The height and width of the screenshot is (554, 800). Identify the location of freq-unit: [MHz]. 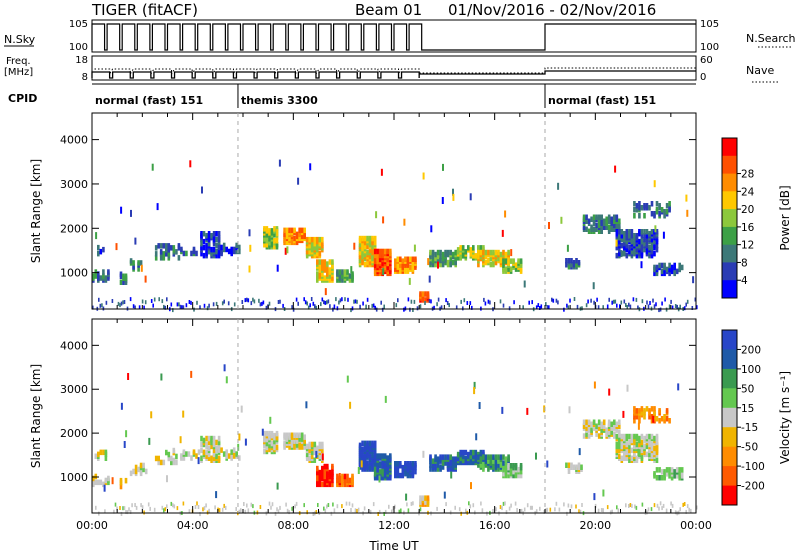
(18, 72).